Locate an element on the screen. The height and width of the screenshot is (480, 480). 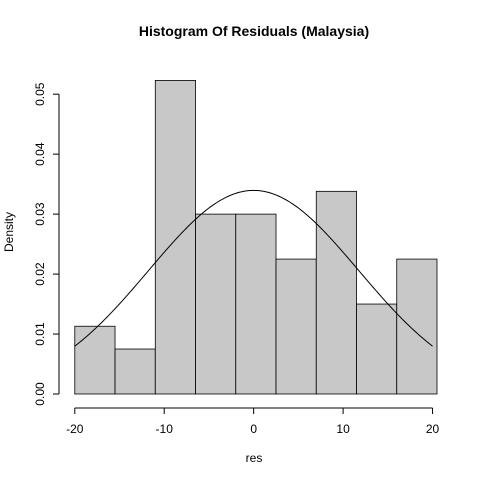
x-axis-label: res is located at coordinates (254, 458).